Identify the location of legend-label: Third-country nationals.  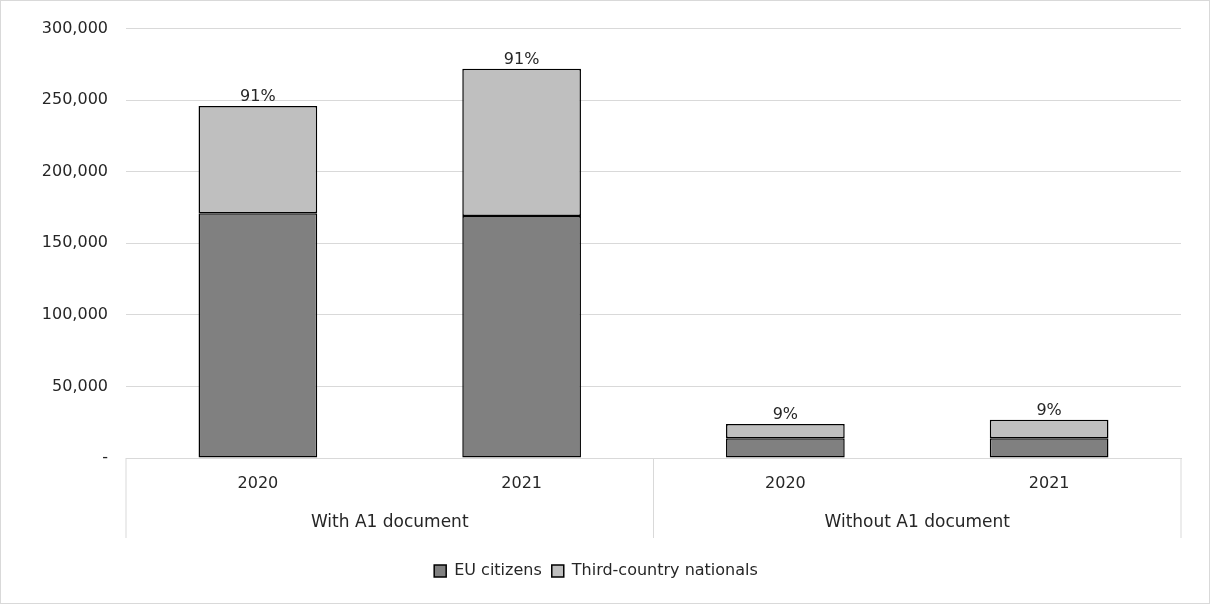
(664, 570).